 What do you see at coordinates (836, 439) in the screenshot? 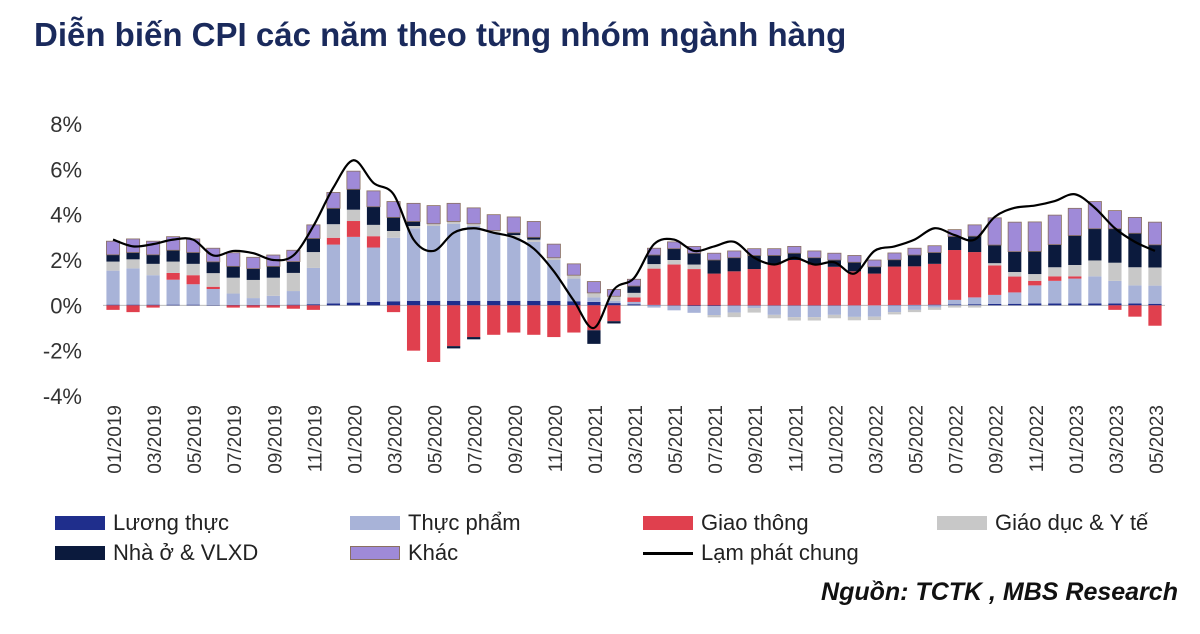
I see `x-tick-label: 01/2022` at bounding box center [836, 439].